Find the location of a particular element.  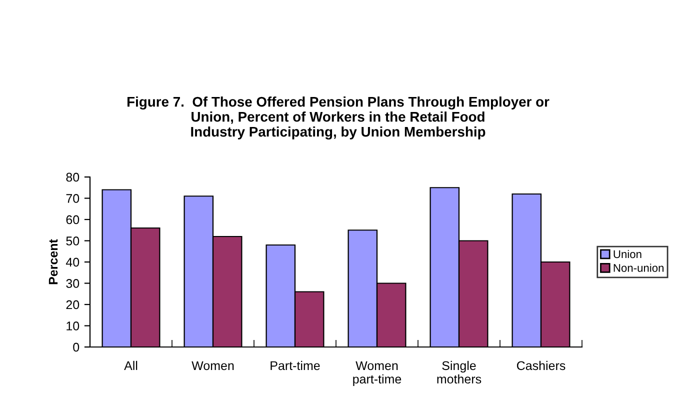

legend-label: Union is located at coordinates (628, 254).